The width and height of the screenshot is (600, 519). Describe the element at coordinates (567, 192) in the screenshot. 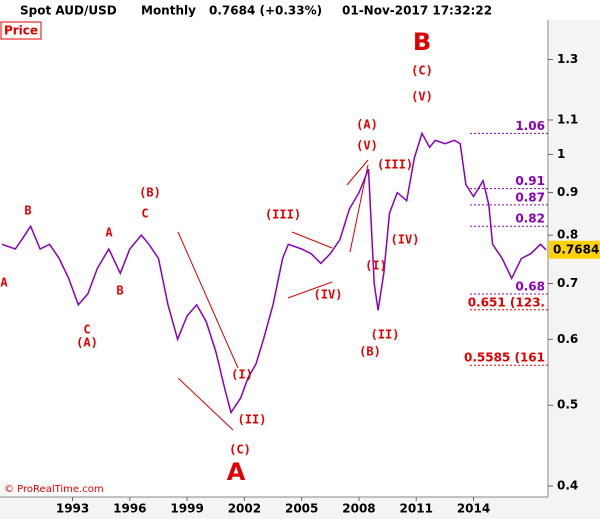

I see `y-tick-label: 0.9` at that location.